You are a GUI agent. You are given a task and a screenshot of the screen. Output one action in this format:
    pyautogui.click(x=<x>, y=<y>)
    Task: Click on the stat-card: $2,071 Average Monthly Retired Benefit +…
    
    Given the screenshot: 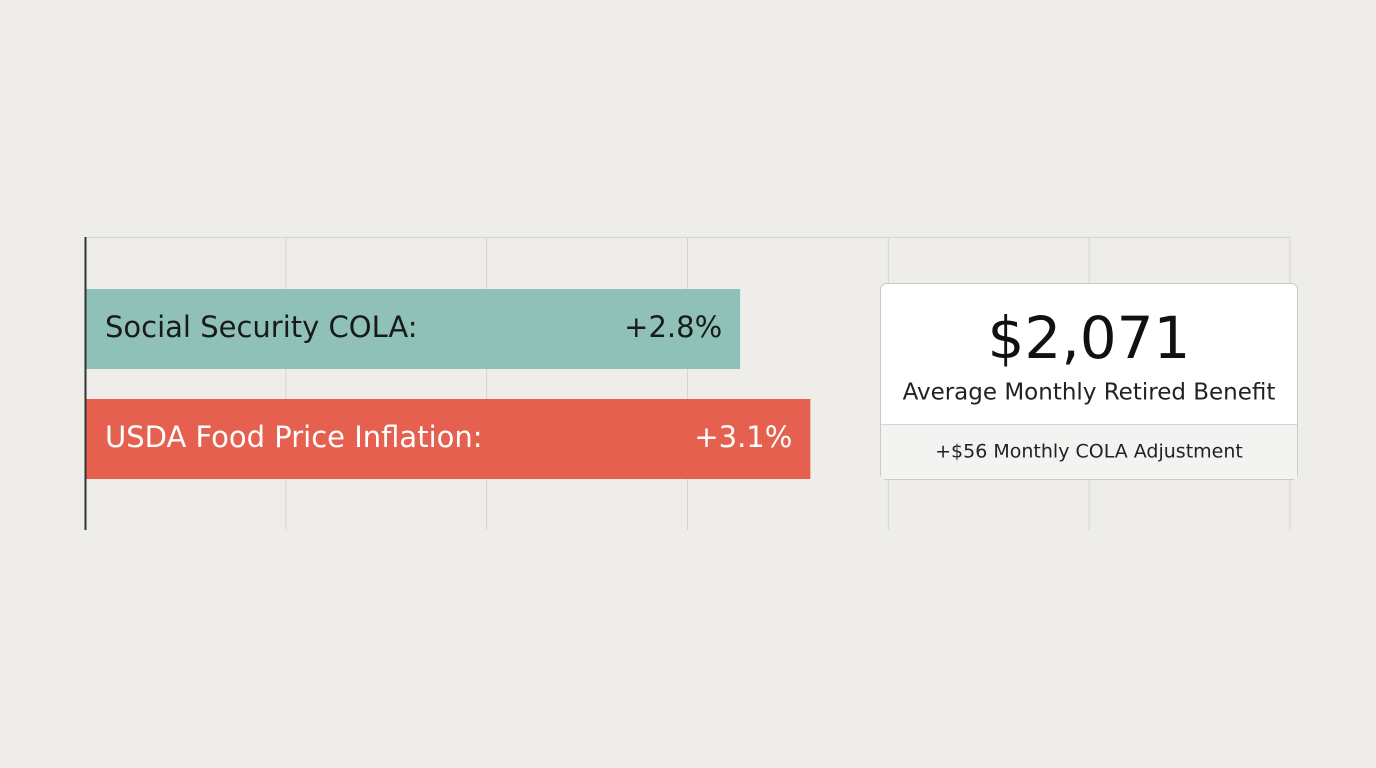 What is the action you would take?
    pyautogui.click(x=1089, y=381)
    